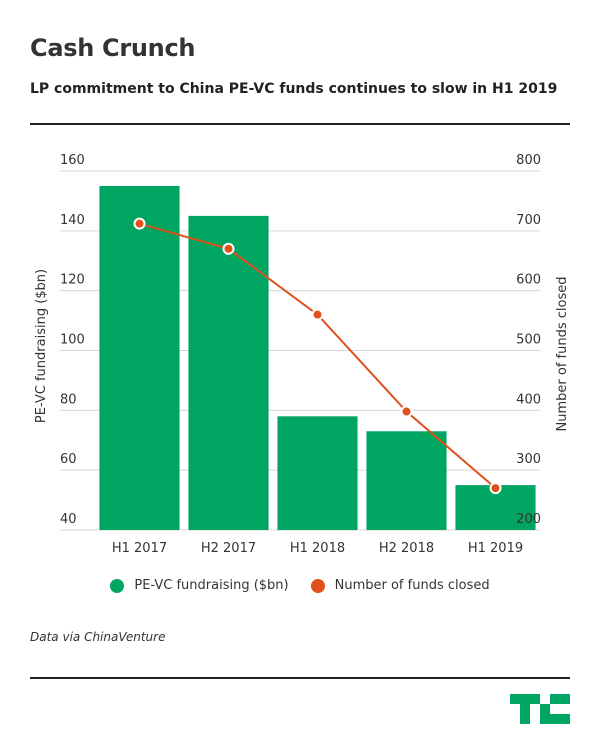 Image resolution: width=600 pixels, height=741 pixels. Describe the element at coordinates (300, 678) in the screenshot. I see `bottom-divider` at that location.